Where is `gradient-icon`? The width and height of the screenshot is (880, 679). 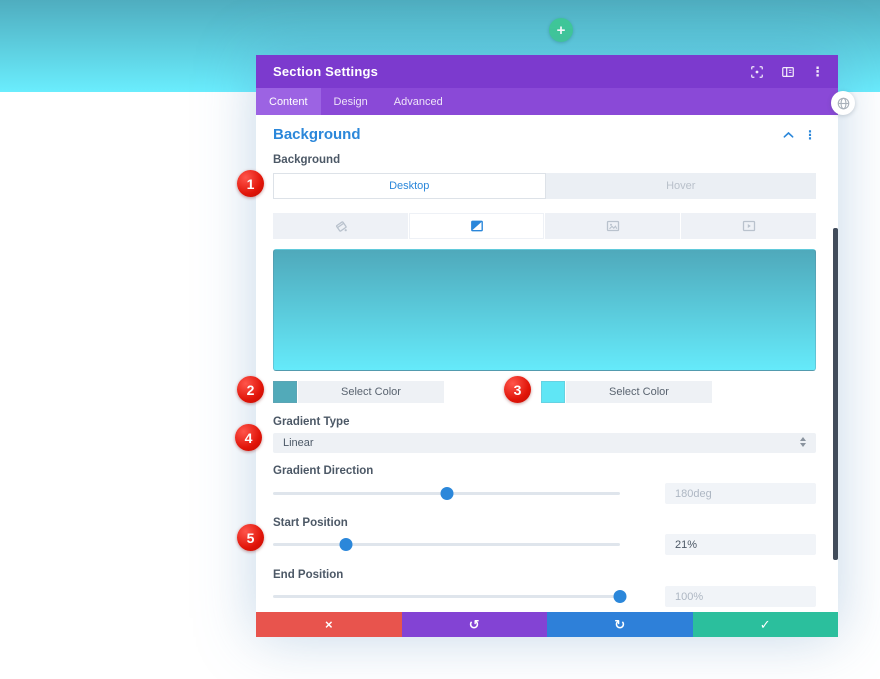
gradient-icon is located at coordinates (477, 226).